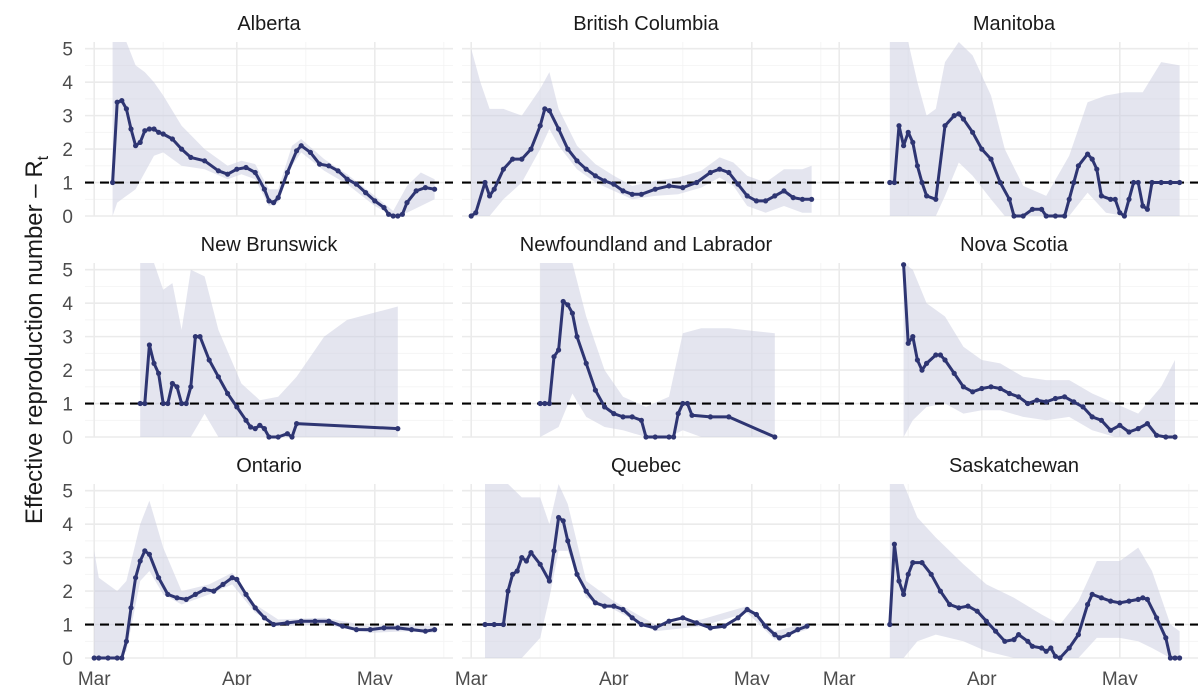 Image resolution: width=1204 pixels, height=685 pixels. I want to click on panel-british-columbia: British Columbia, so click(646, 116).